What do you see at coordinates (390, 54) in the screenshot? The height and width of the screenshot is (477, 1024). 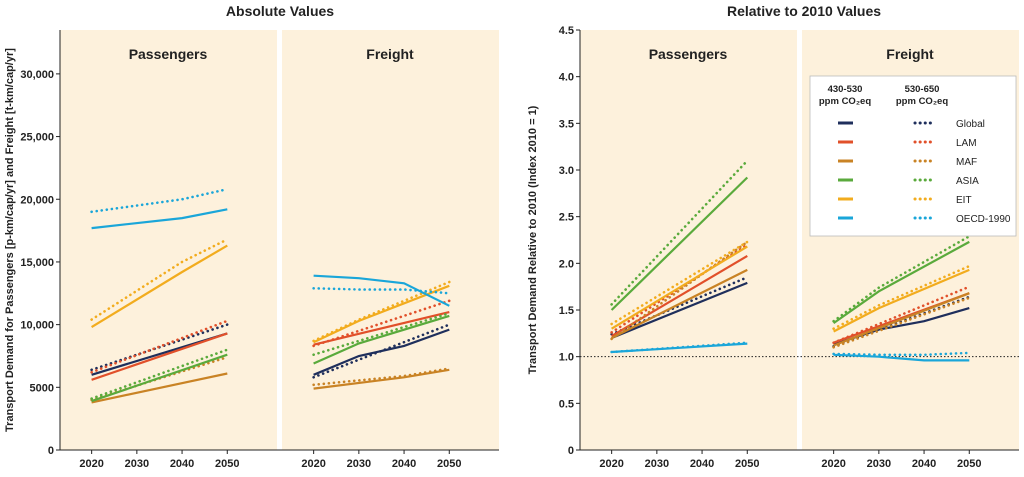 I see `panel-title-abs-freight: Freight` at bounding box center [390, 54].